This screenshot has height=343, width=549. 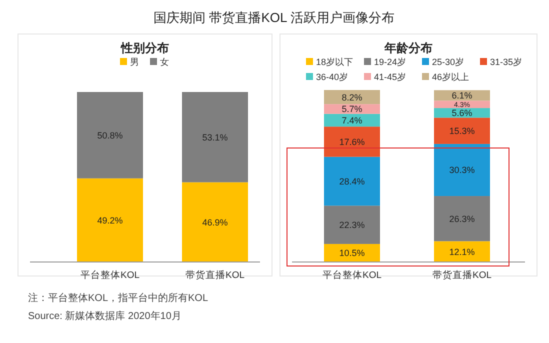 What do you see at coordinates (462, 113) in the screenshot?
I see `data-label: 5.6%` at bounding box center [462, 113].